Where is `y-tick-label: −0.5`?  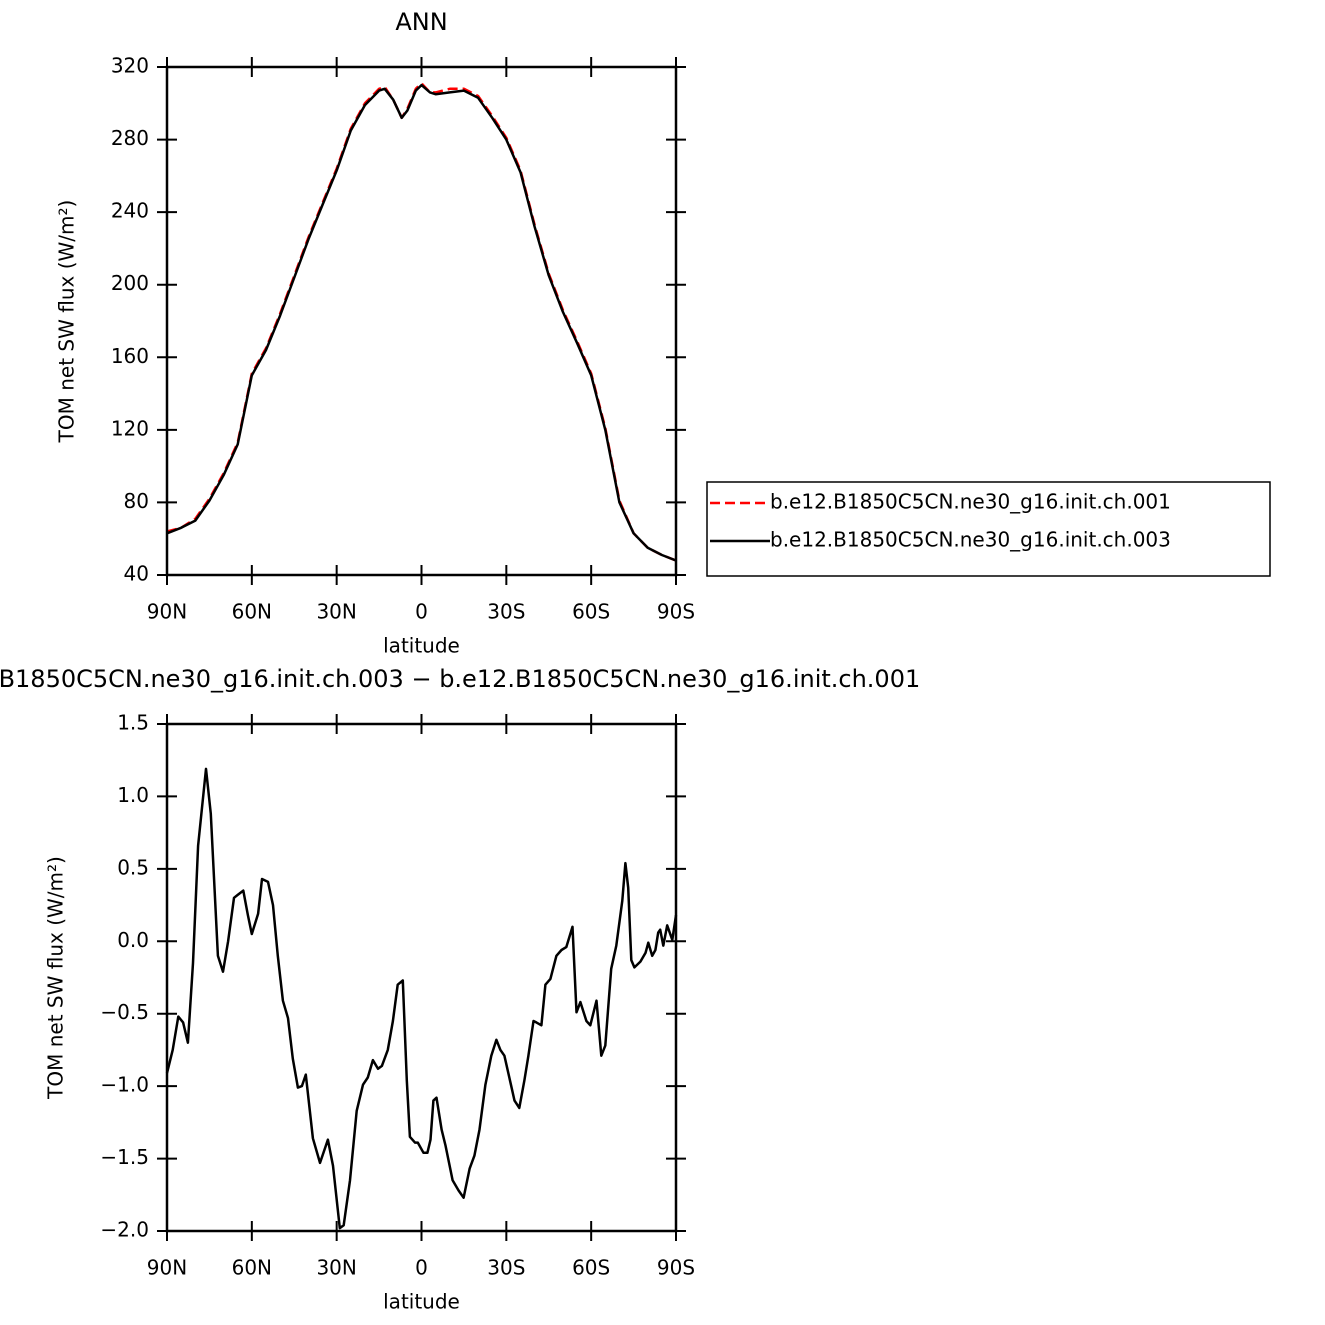 y-tick-label: −0.5 is located at coordinates (124, 1012).